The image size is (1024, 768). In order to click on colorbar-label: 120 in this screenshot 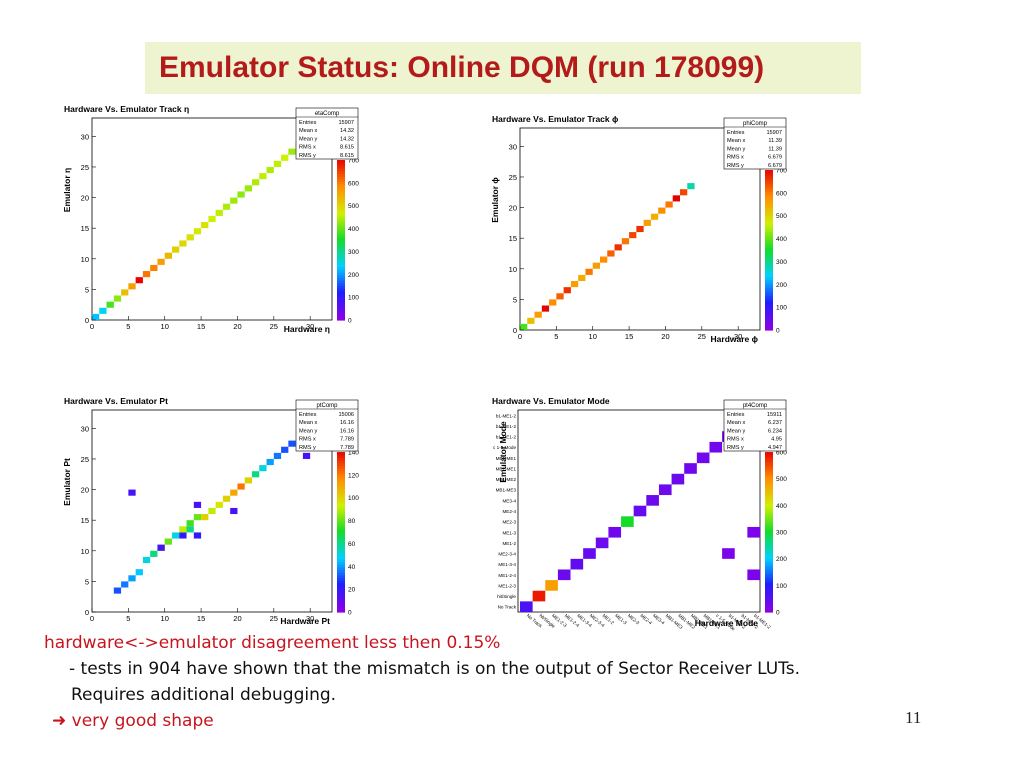, I will do `click(353, 475)`.